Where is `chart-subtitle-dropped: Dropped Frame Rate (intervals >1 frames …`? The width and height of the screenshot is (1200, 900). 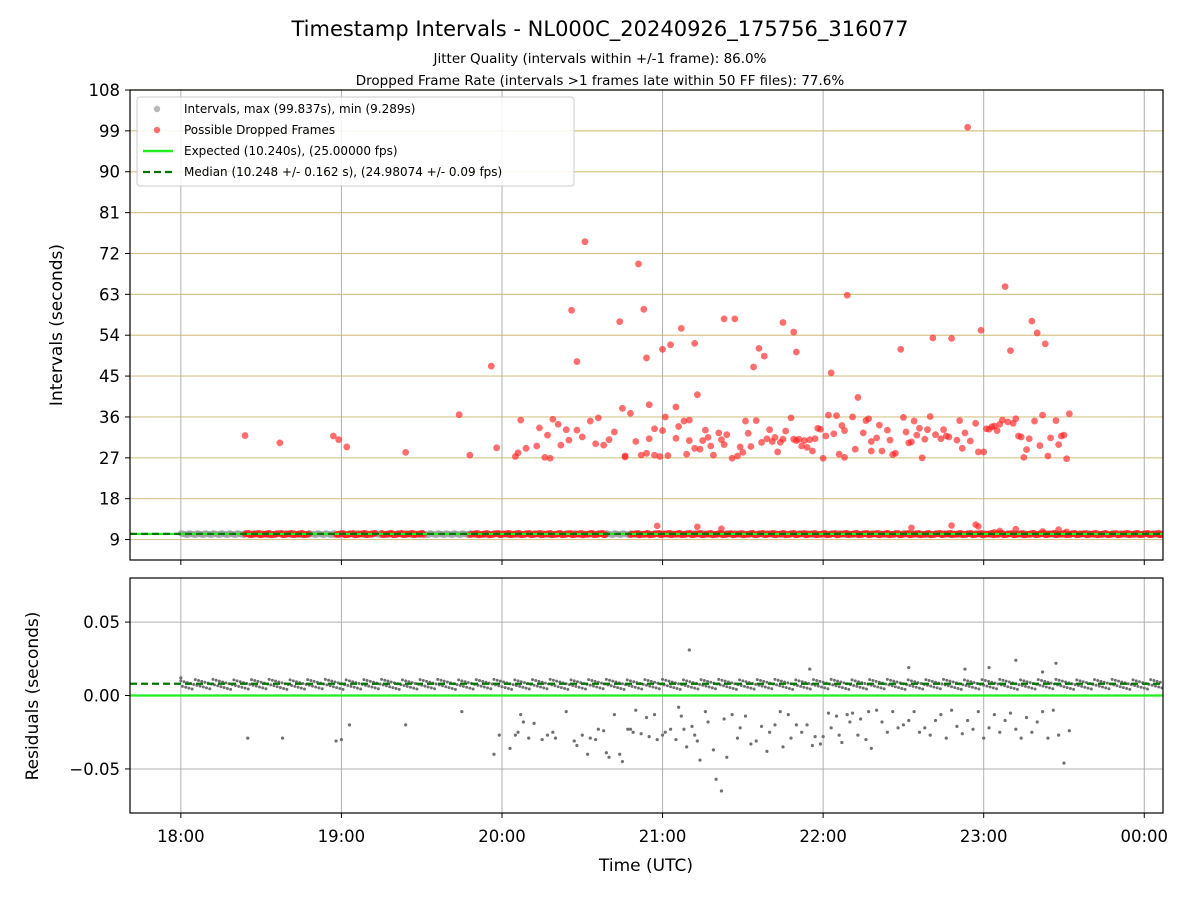
chart-subtitle-dropped: Dropped Frame Rate (intervals >1 frames … is located at coordinates (600, 81).